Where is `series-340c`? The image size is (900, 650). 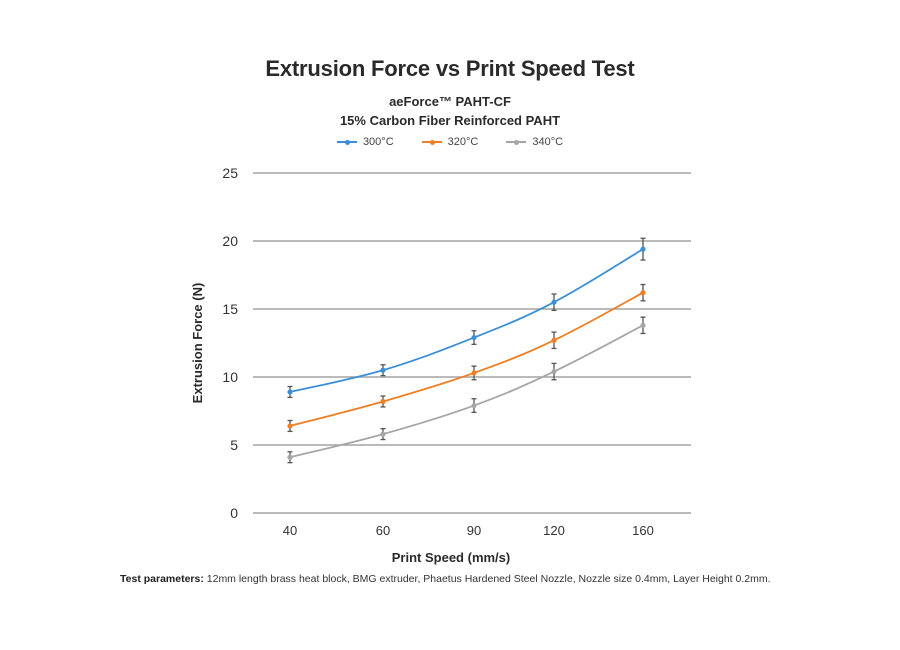
series-340c is located at coordinates (466, 390).